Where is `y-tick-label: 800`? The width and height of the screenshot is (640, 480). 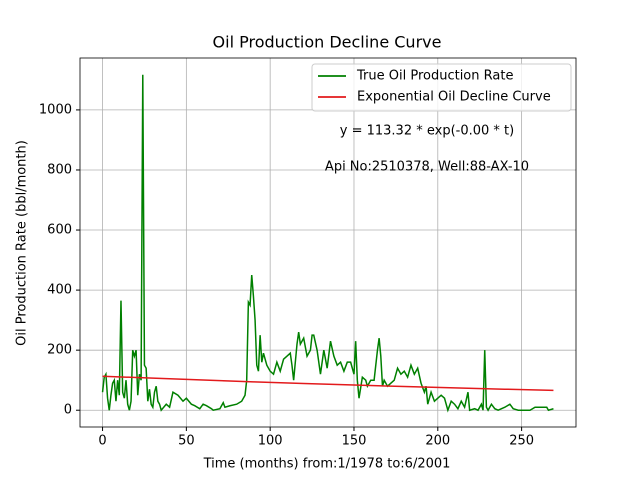 y-tick-label: 800 is located at coordinates (59, 169).